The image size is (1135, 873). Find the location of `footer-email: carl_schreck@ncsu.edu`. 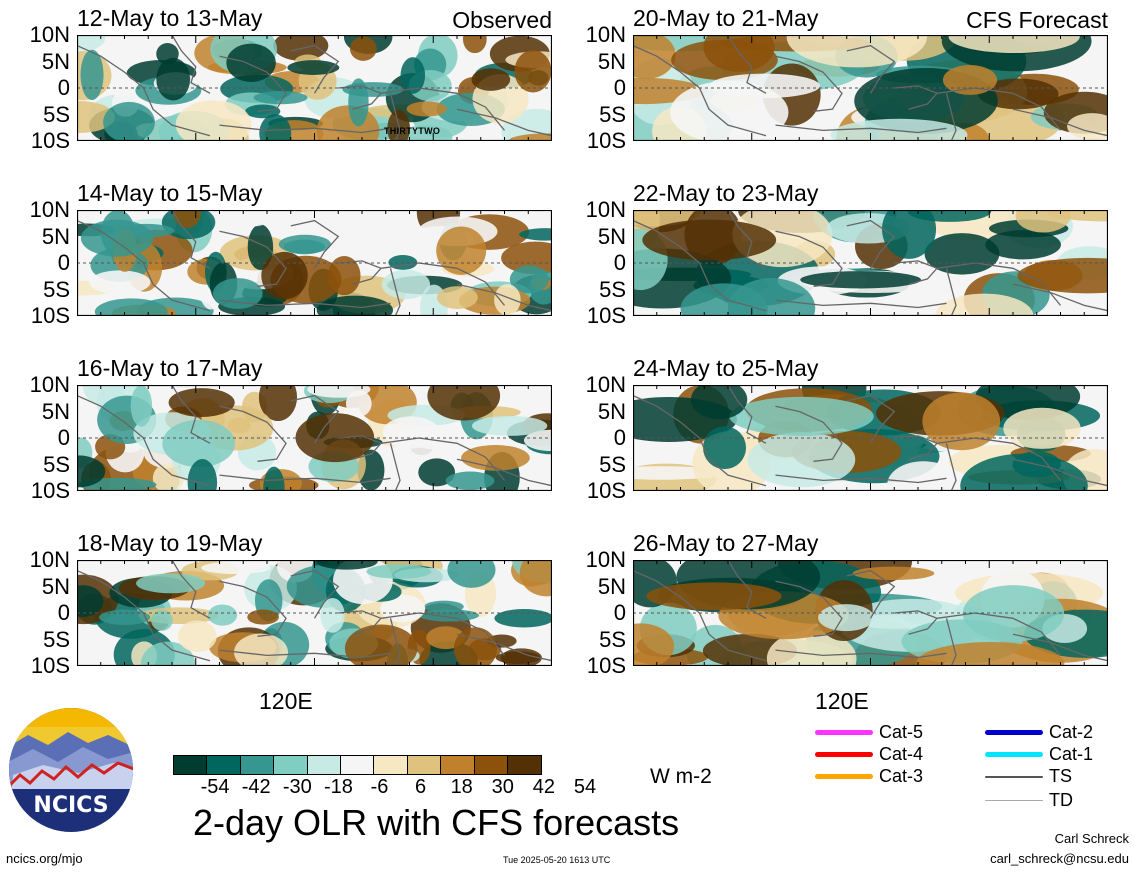

footer-email: carl_schreck@ncsu.edu is located at coordinates (1059, 858).